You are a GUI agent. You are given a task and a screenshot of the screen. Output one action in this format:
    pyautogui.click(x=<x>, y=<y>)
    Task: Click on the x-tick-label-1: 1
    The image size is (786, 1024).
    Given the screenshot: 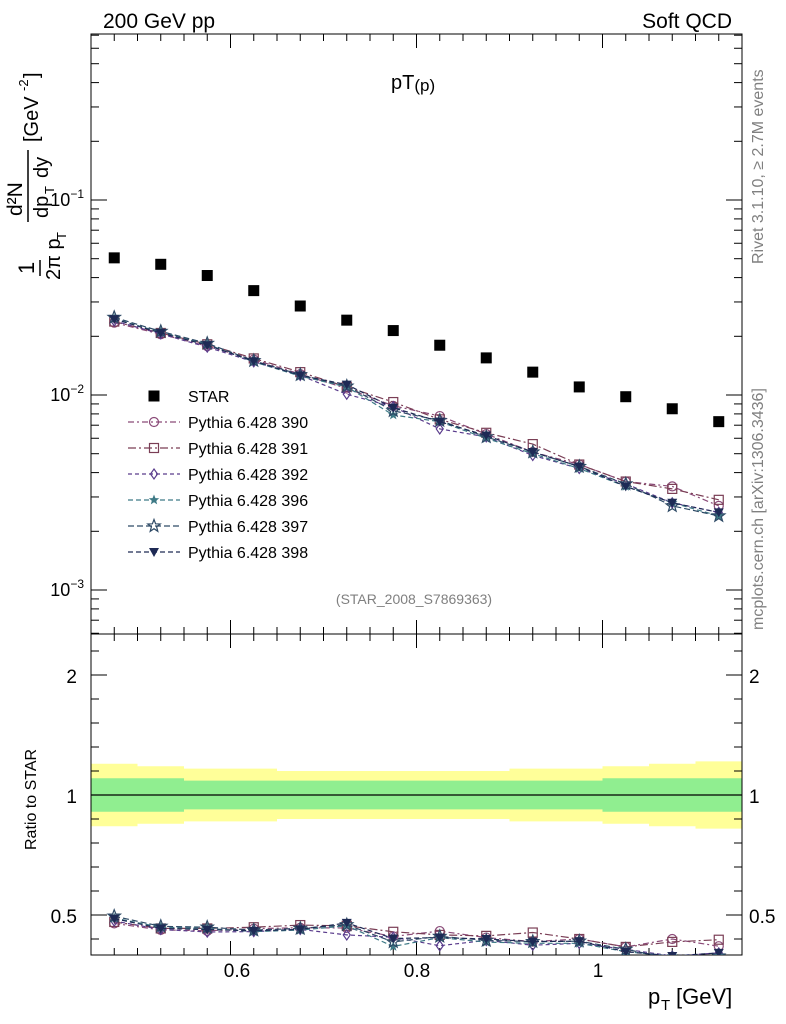 What is the action you would take?
    pyautogui.click(x=598, y=971)
    